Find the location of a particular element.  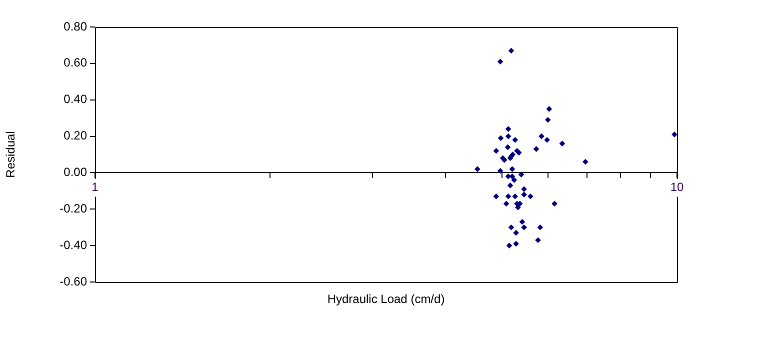

y-axis-title: Residual is located at coordinates (11, 154).